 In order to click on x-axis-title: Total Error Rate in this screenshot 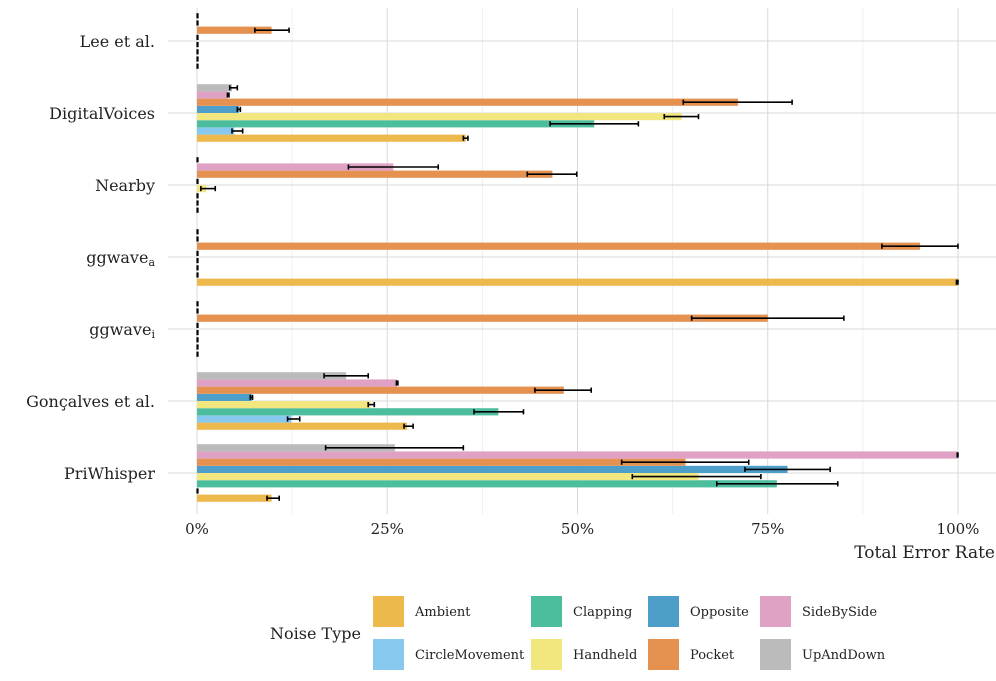, I will do `click(924, 553)`.